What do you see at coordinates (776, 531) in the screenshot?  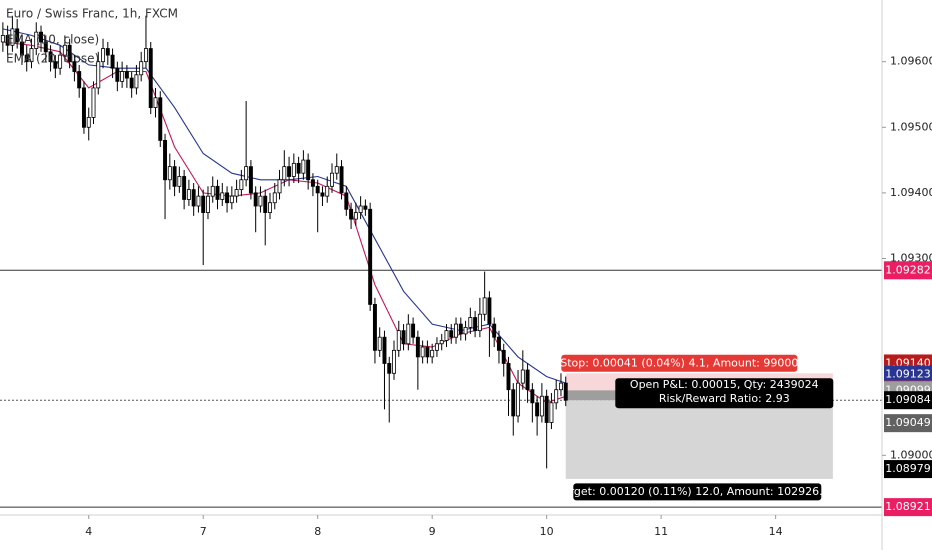 I see `x-tick-label: 14` at bounding box center [776, 531].